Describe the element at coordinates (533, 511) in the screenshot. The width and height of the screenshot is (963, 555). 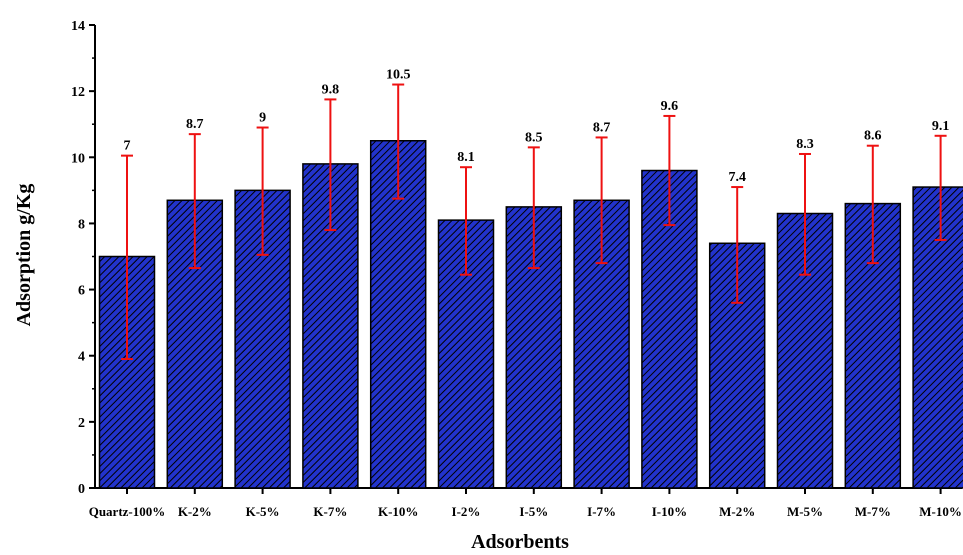
I see `x-tick-label: I-5%` at that location.